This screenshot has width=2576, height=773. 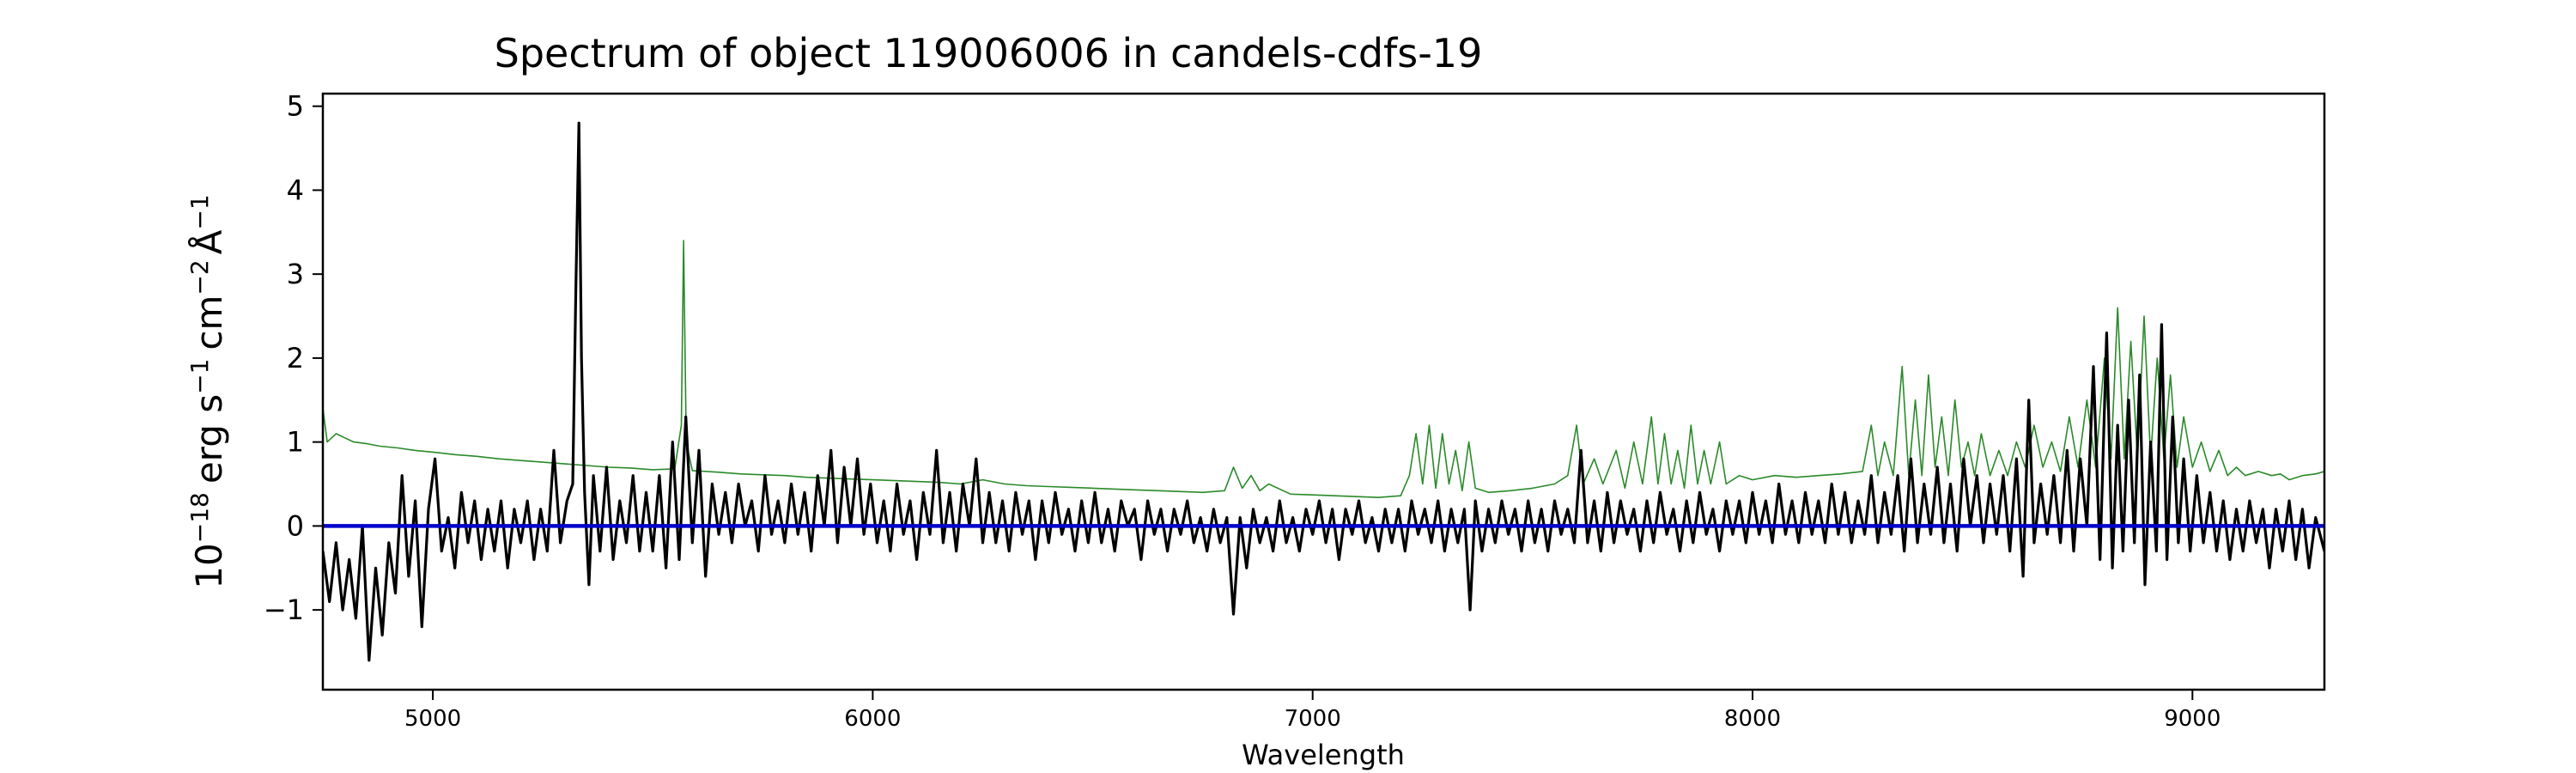 What do you see at coordinates (199, 517) in the screenshot?
I see `y-label-exp: −18` at bounding box center [199, 517].